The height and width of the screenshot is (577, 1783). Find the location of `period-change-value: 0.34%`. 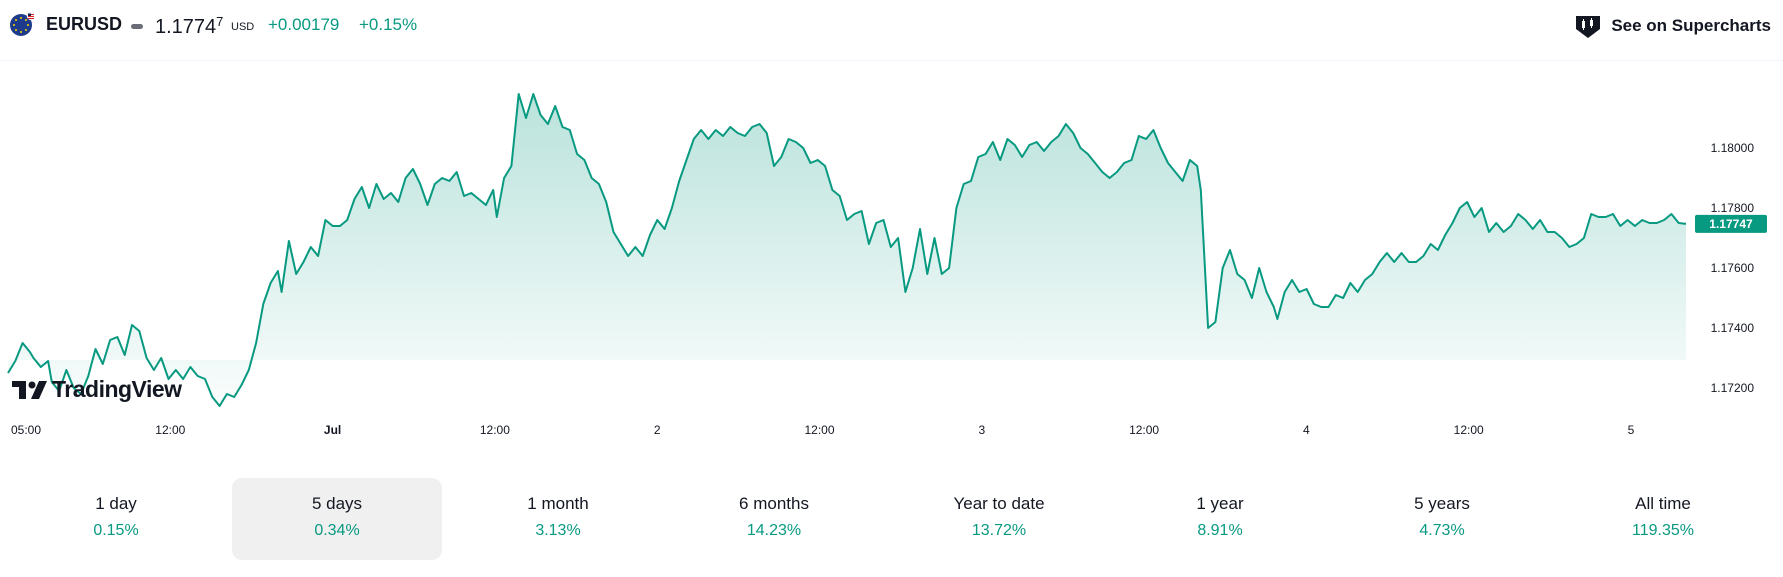

period-change-value: 0.34% is located at coordinates (337, 530).